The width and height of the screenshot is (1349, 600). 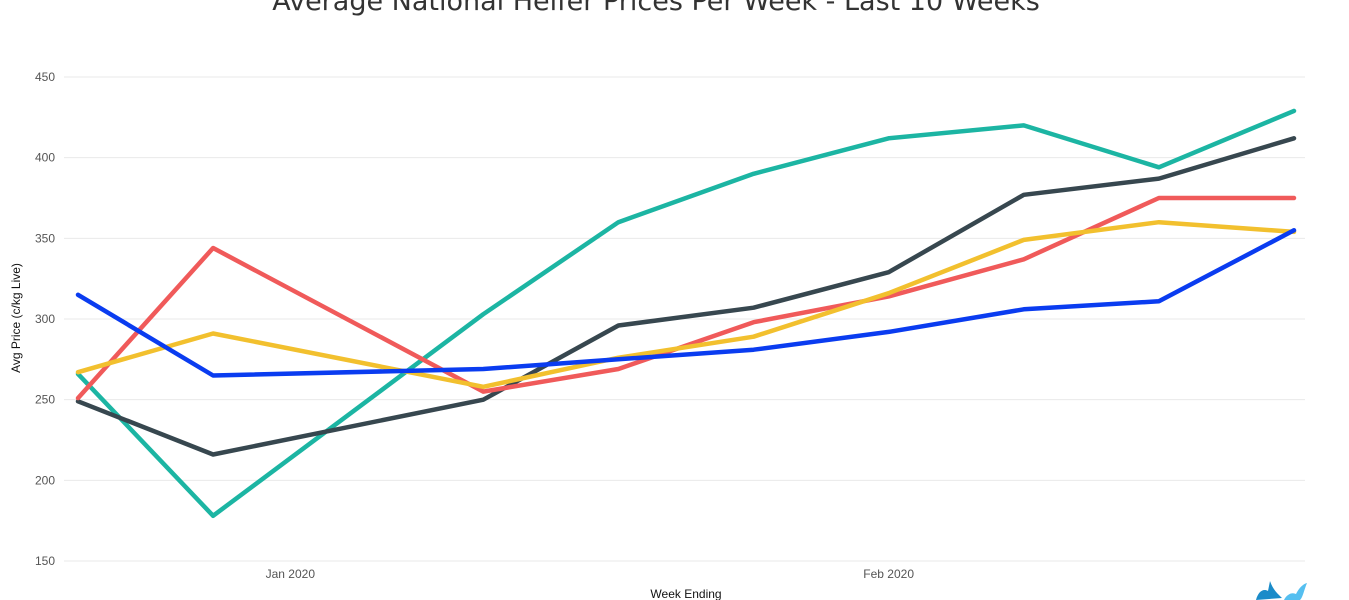 I want to click on y-tick-label: 250, so click(x=45, y=400).